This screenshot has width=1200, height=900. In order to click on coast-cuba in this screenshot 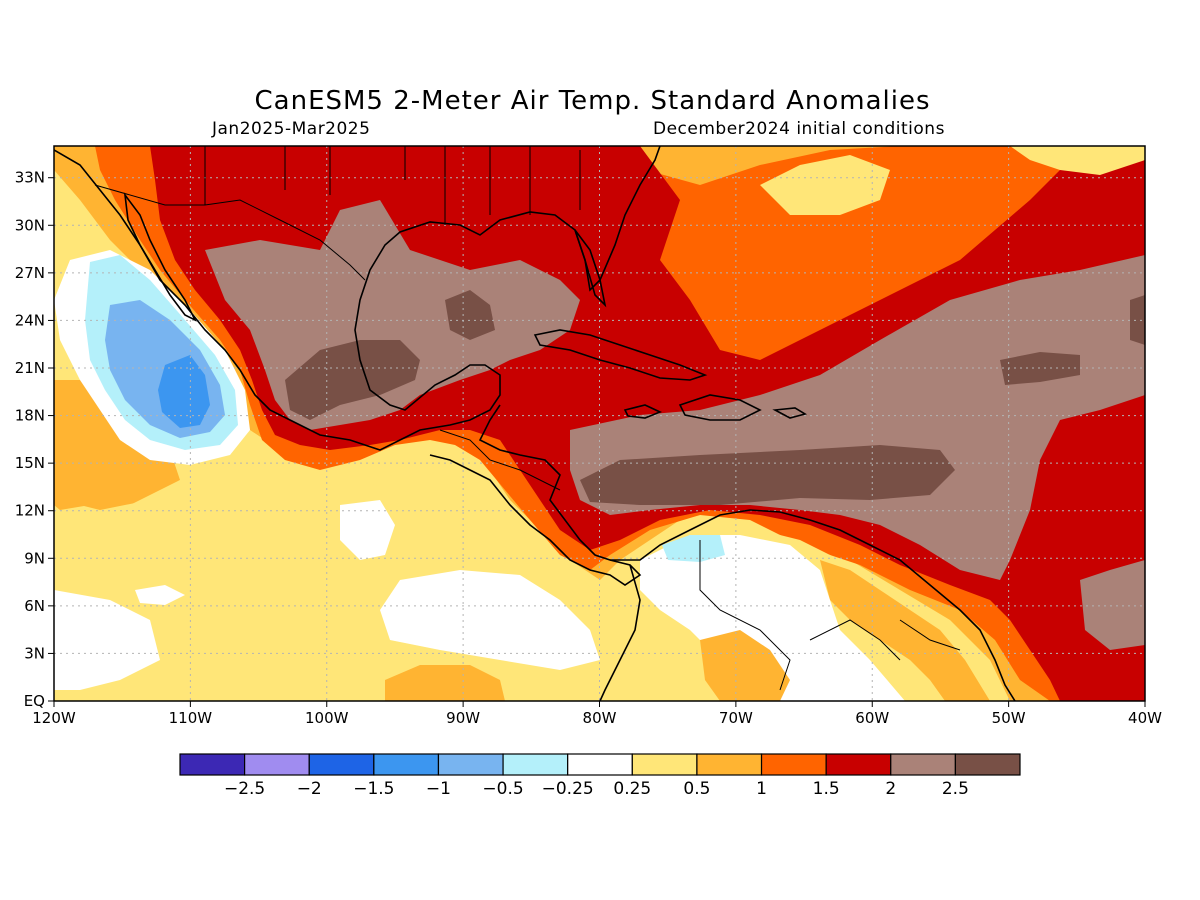, I will do `click(620, 355)`.